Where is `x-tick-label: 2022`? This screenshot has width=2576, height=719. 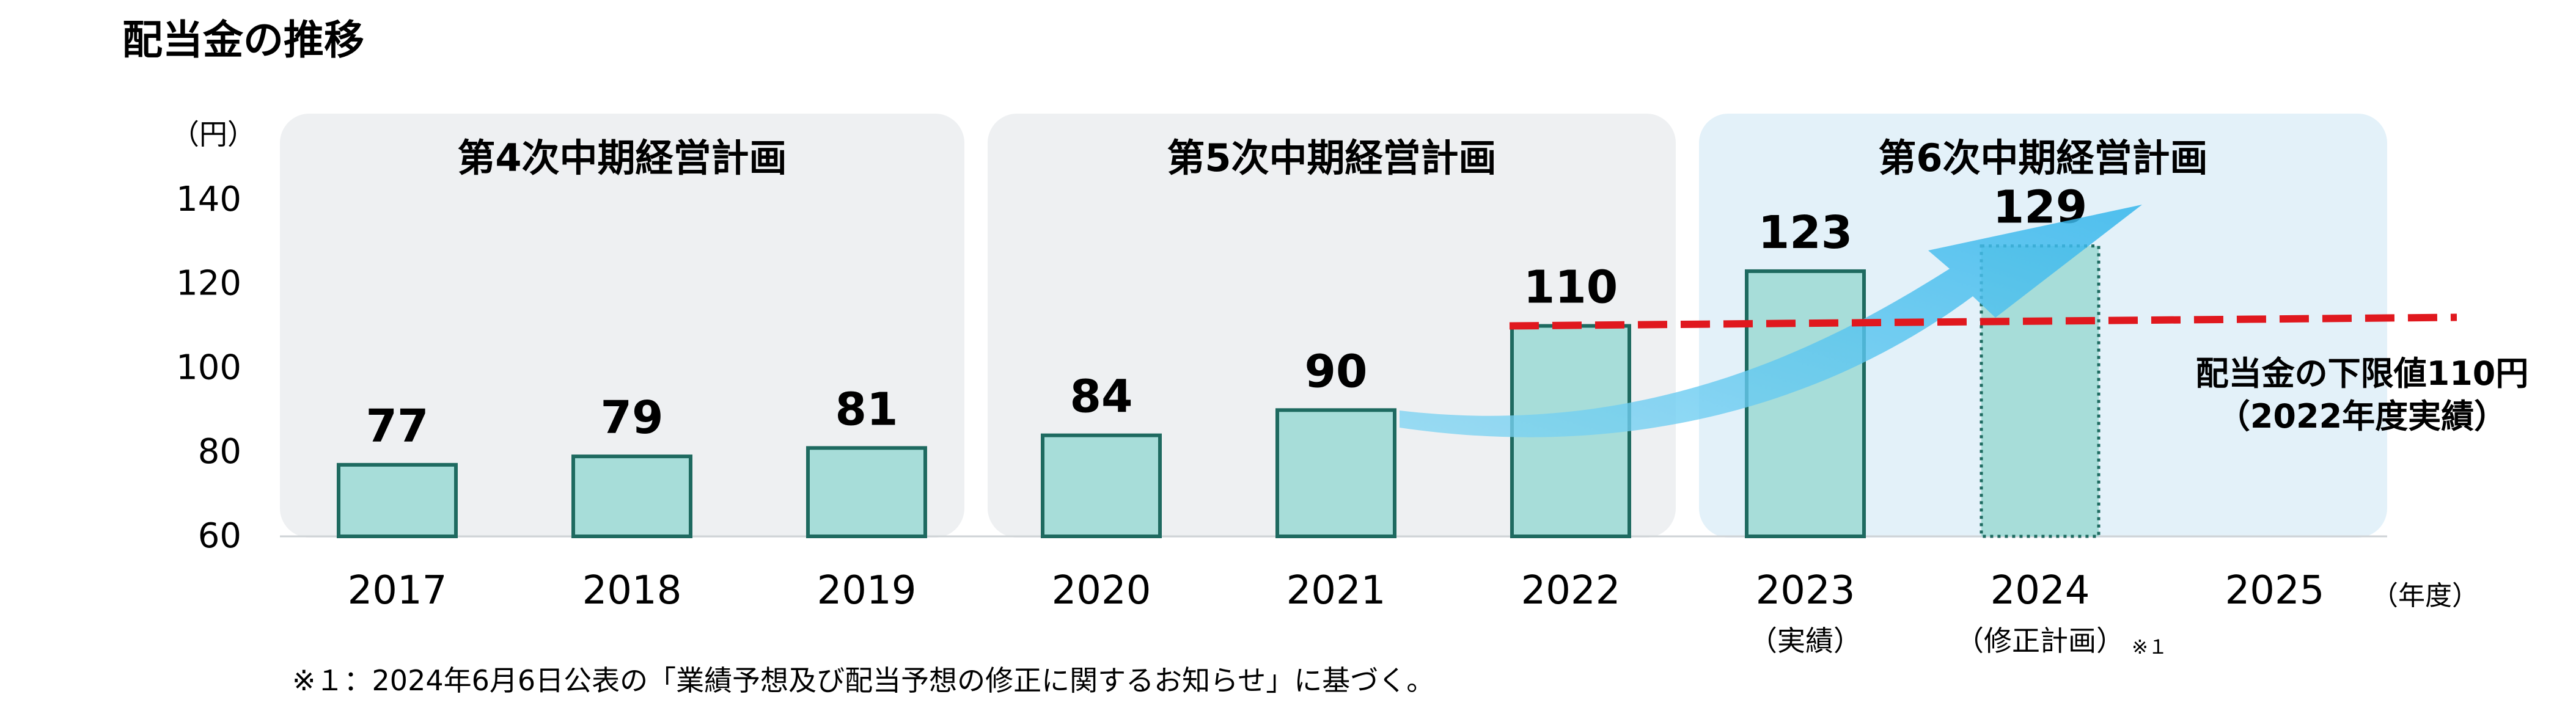
x-tick-label: 2022 is located at coordinates (1571, 590).